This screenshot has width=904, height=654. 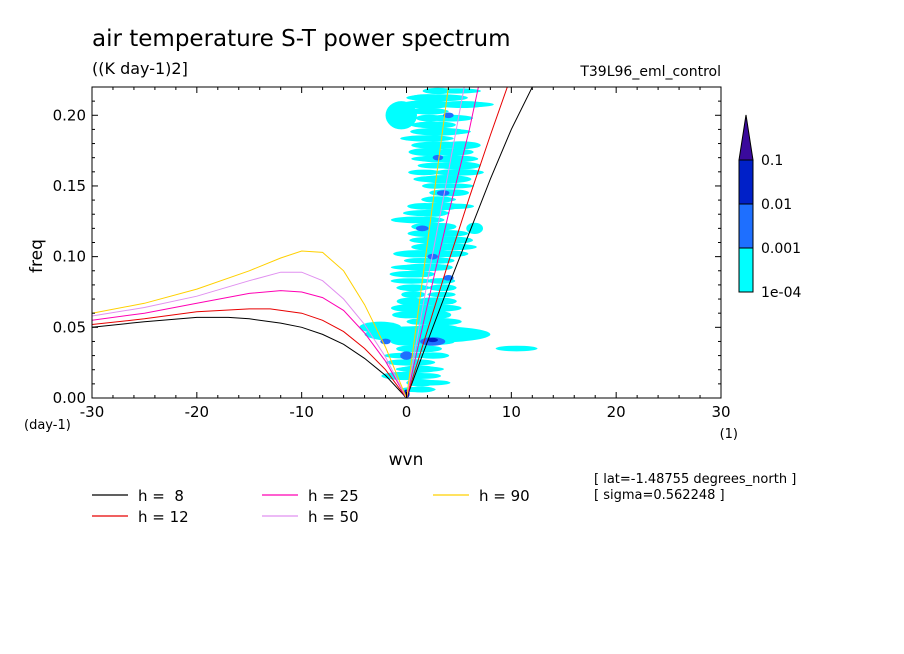 What do you see at coordinates (161, 496) in the screenshot?
I see `legend-label-0: h = 8` at bounding box center [161, 496].